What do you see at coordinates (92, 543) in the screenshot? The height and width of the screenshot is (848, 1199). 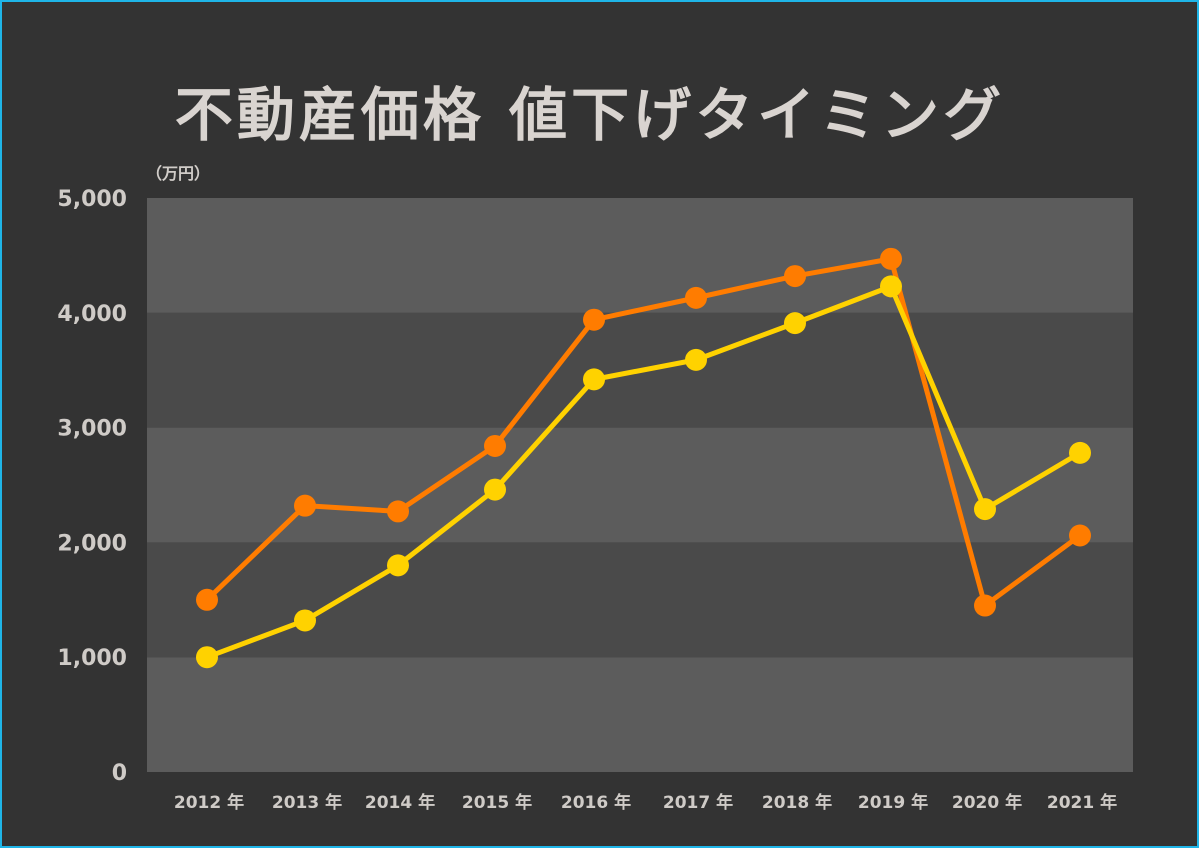 I see `y-tick-label: 2,000` at bounding box center [92, 543].